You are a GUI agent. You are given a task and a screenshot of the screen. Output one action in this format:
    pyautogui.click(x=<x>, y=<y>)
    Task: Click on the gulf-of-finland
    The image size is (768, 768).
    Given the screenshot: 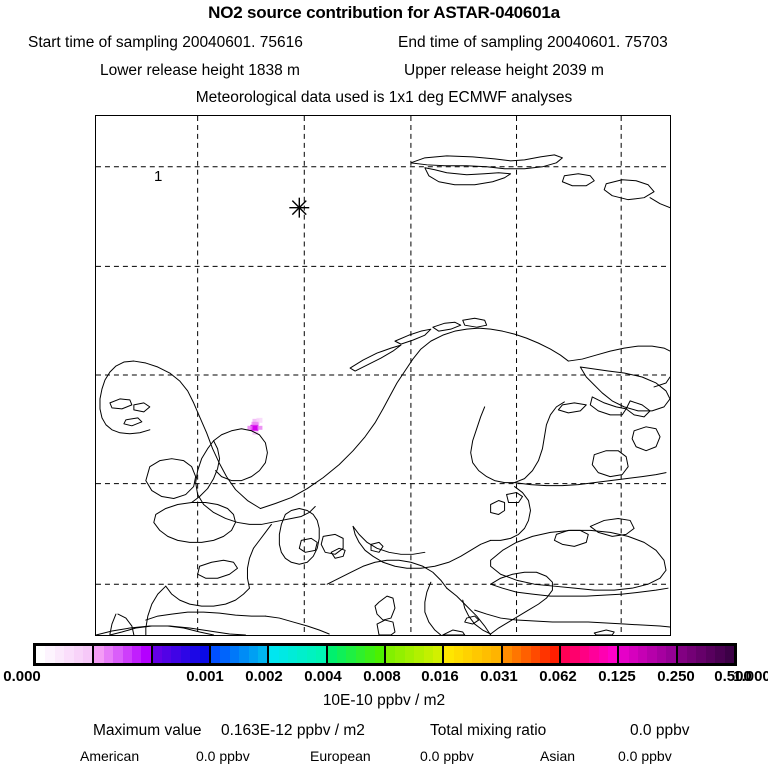 What is the action you would take?
    pyautogui.click(x=590, y=479)
    